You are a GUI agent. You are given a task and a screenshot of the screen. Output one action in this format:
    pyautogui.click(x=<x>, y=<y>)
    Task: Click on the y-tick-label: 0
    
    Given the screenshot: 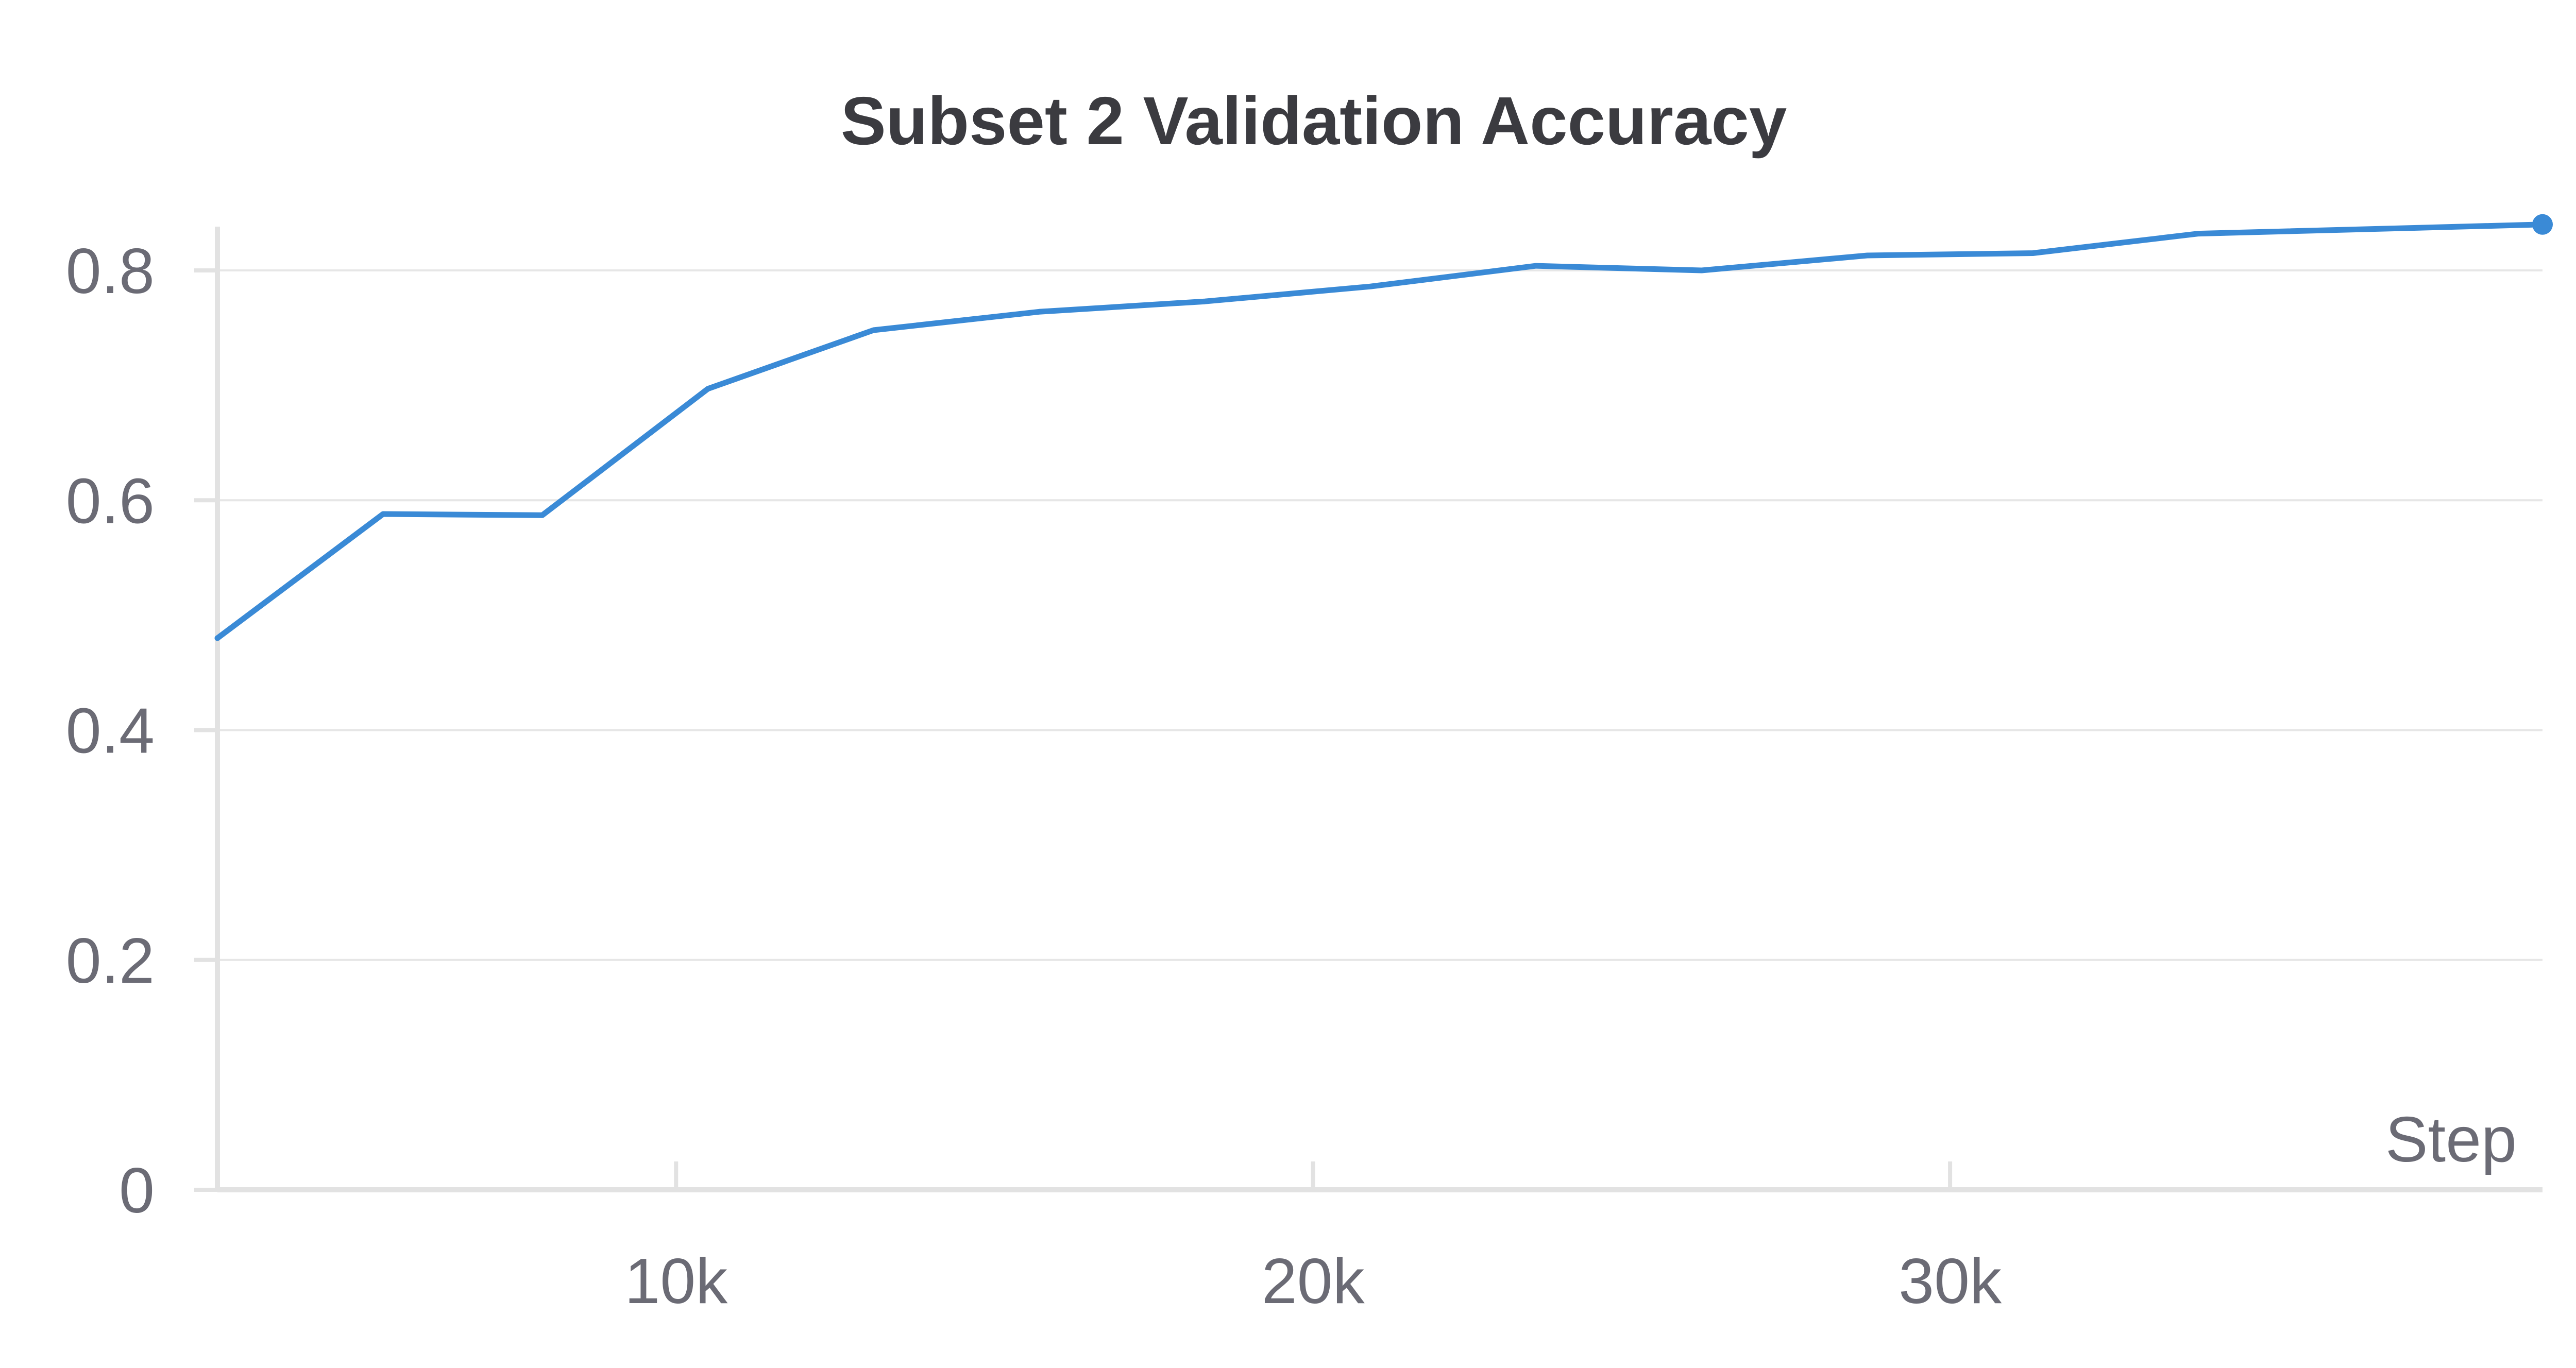 What is the action you would take?
    pyautogui.click(x=137, y=1190)
    